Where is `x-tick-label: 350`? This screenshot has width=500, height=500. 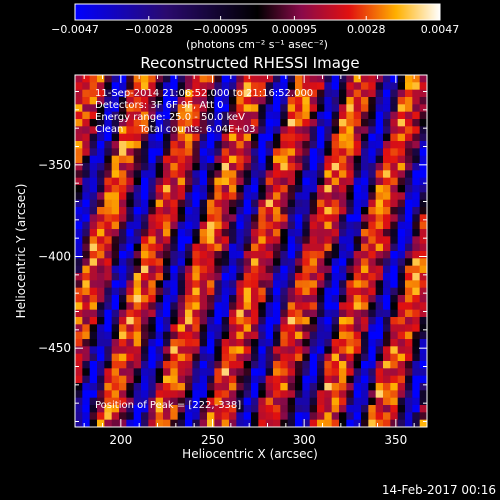 x-tick-label: 350 is located at coordinates (395, 440).